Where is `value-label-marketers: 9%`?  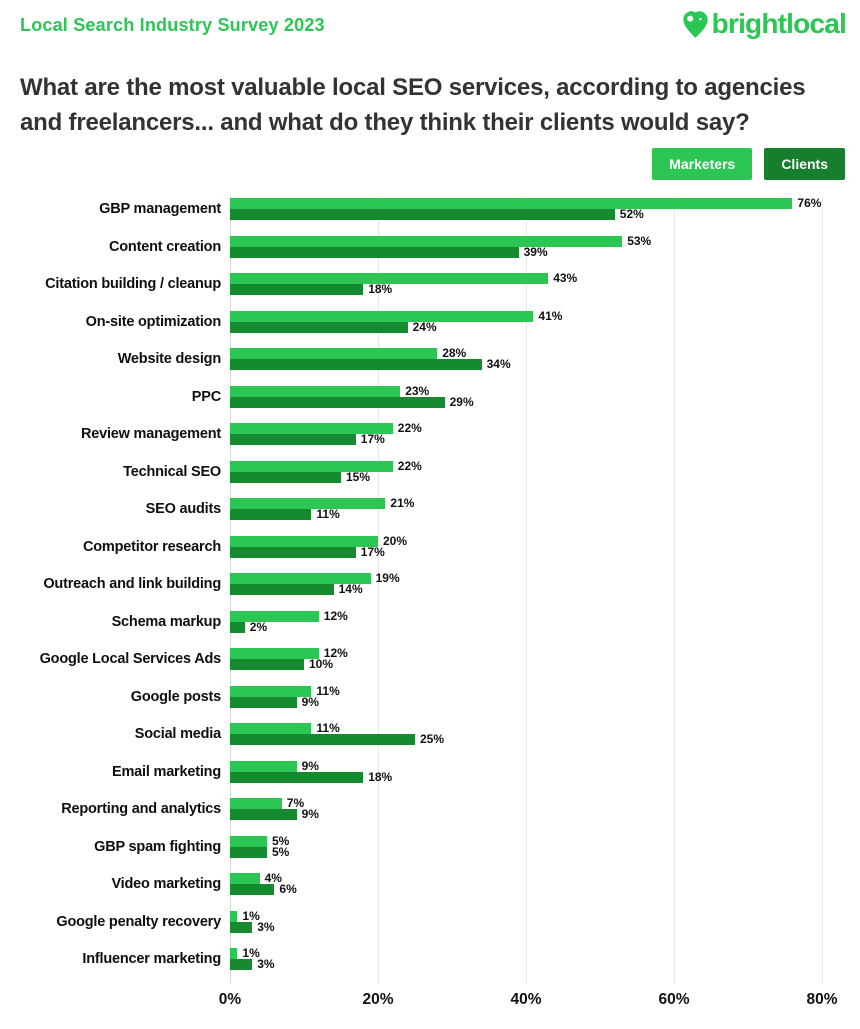
value-label-marketers: 9% is located at coordinates (310, 765).